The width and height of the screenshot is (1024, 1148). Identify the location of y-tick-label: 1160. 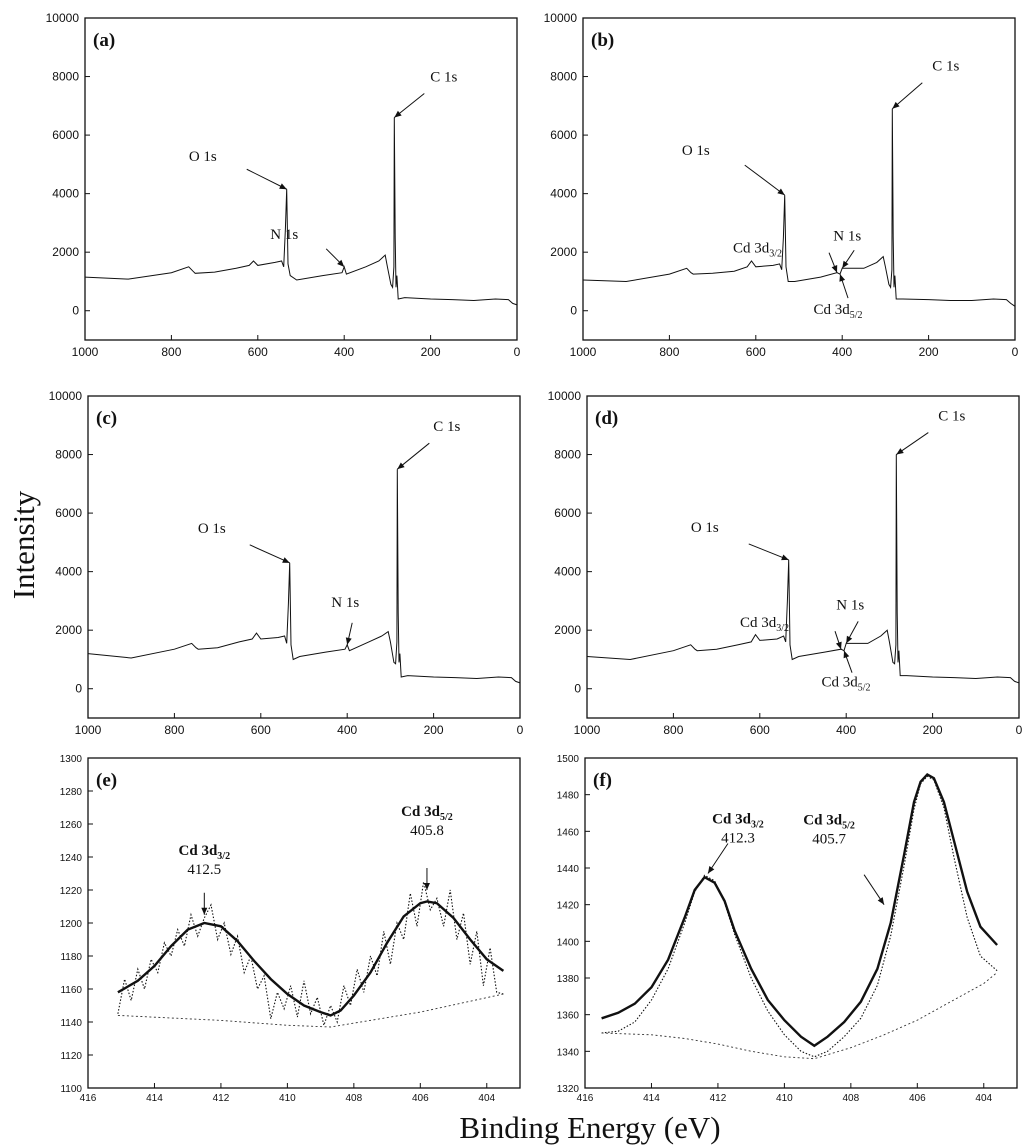
(71, 990).